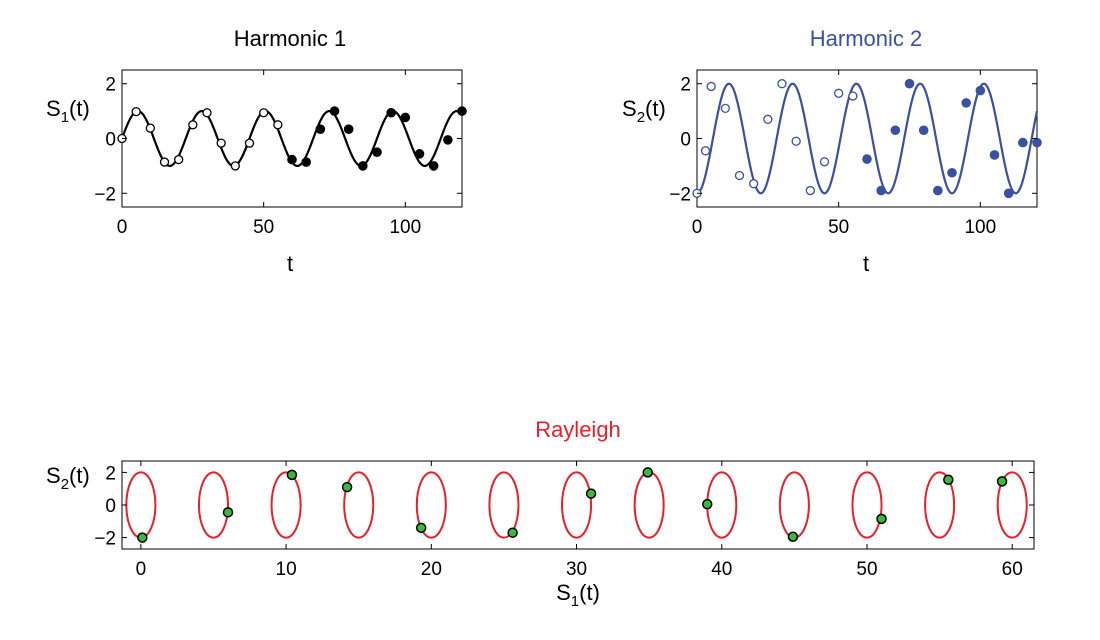 This screenshot has width=1100, height=640. What do you see at coordinates (280, 154) in the screenshot?
I see `plot-area-harmonic-1: 0 50 100−202` at bounding box center [280, 154].